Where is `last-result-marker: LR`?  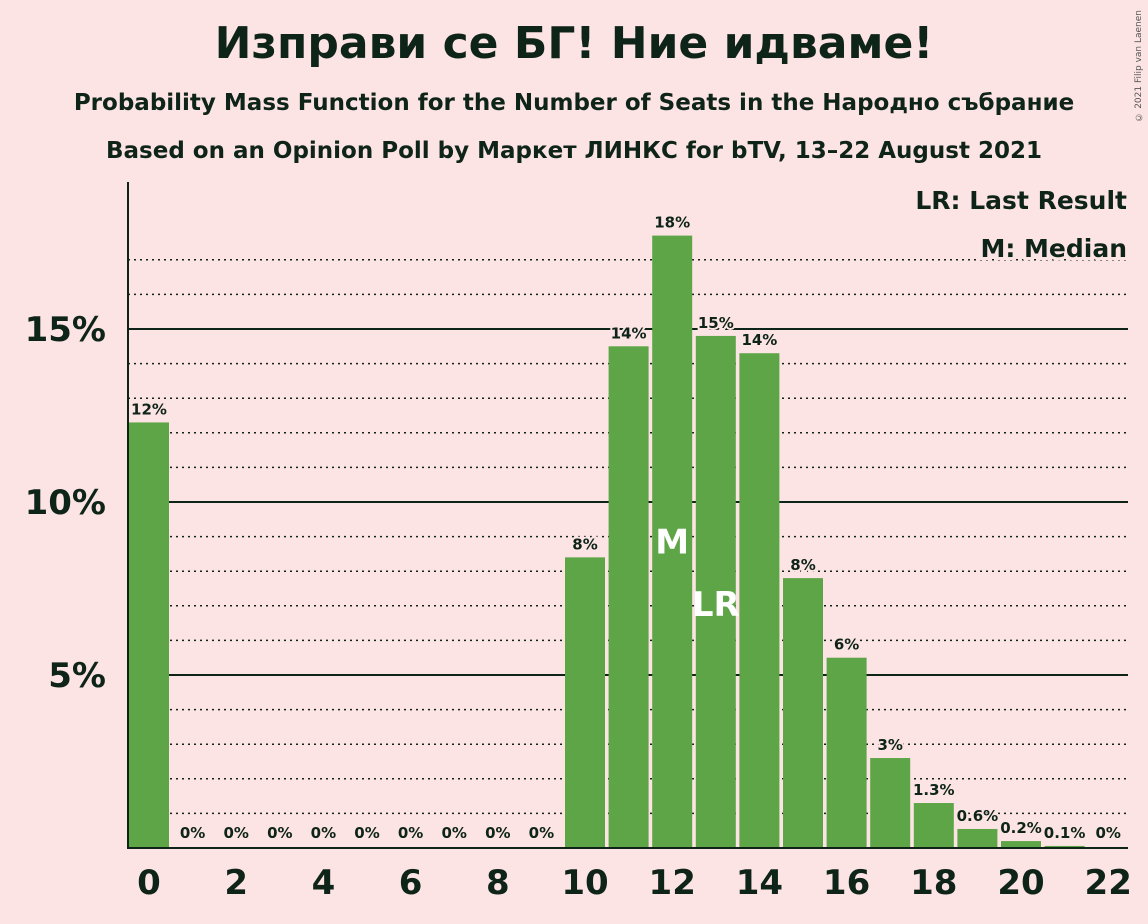
last-result-marker: LR is located at coordinates (716, 605).